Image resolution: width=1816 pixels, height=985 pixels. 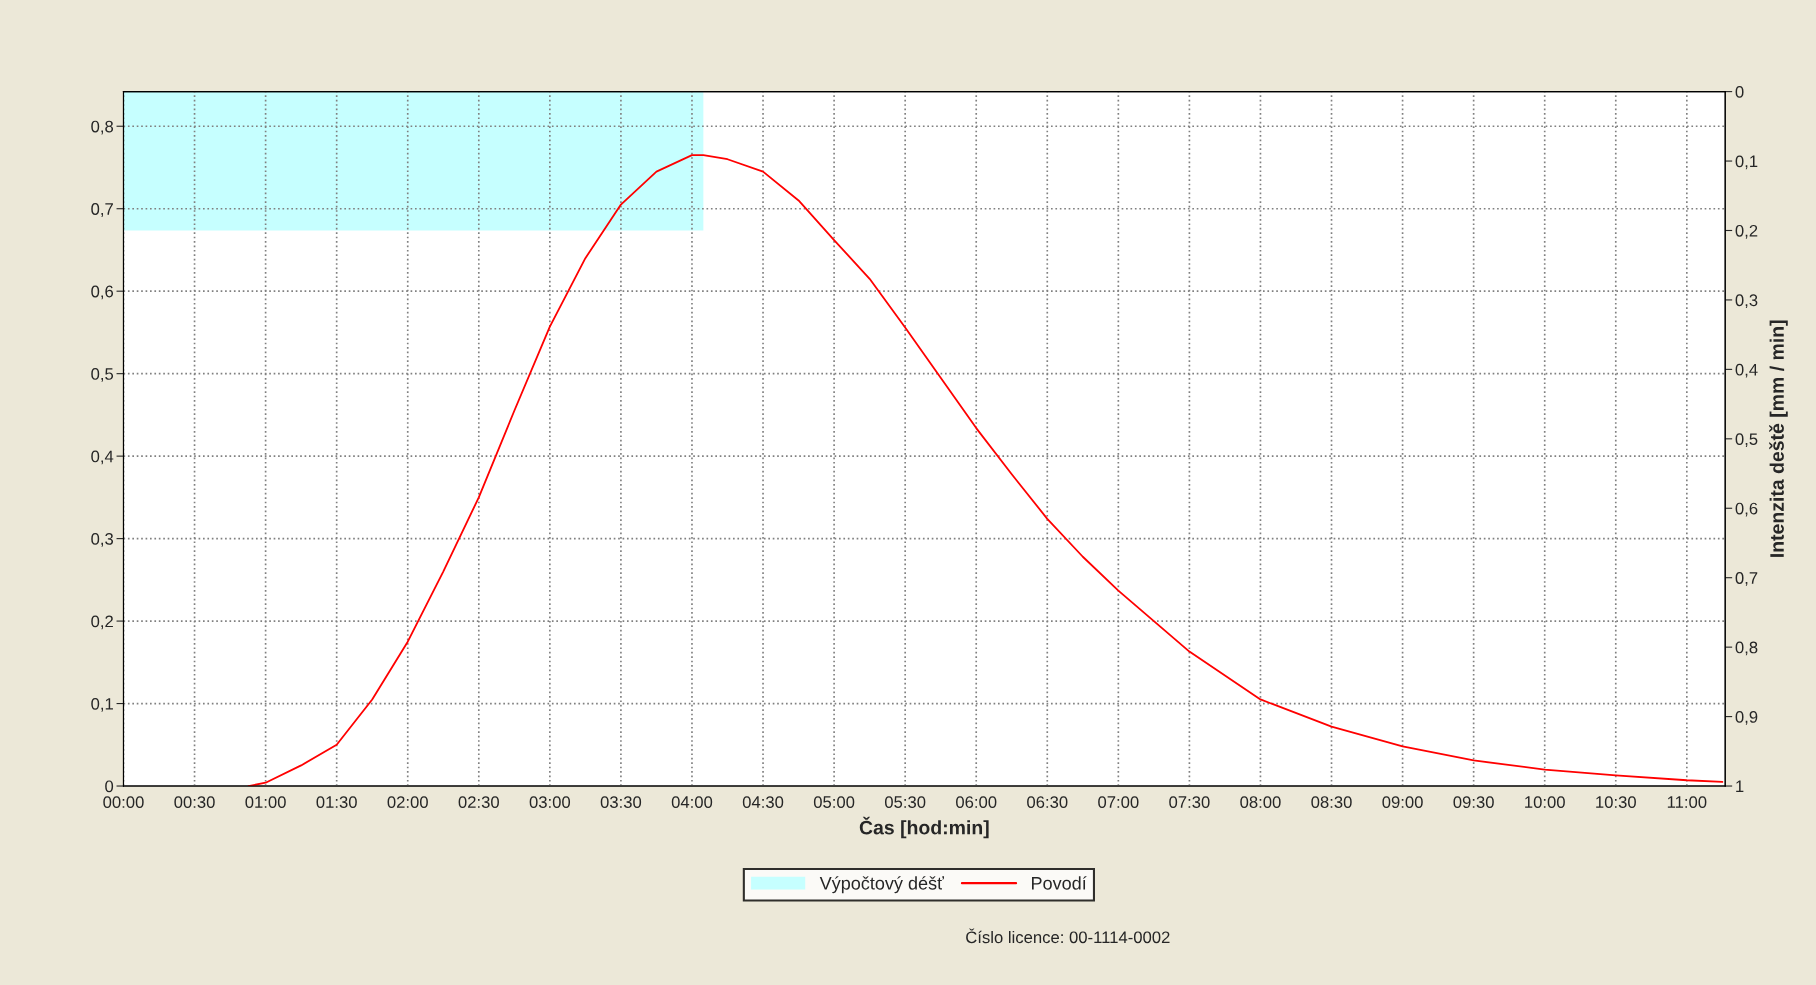 What do you see at coordinates (478, 802) in the screenshot?
I see `x-tick-label: 02:30` at bounding box center [478, 802].